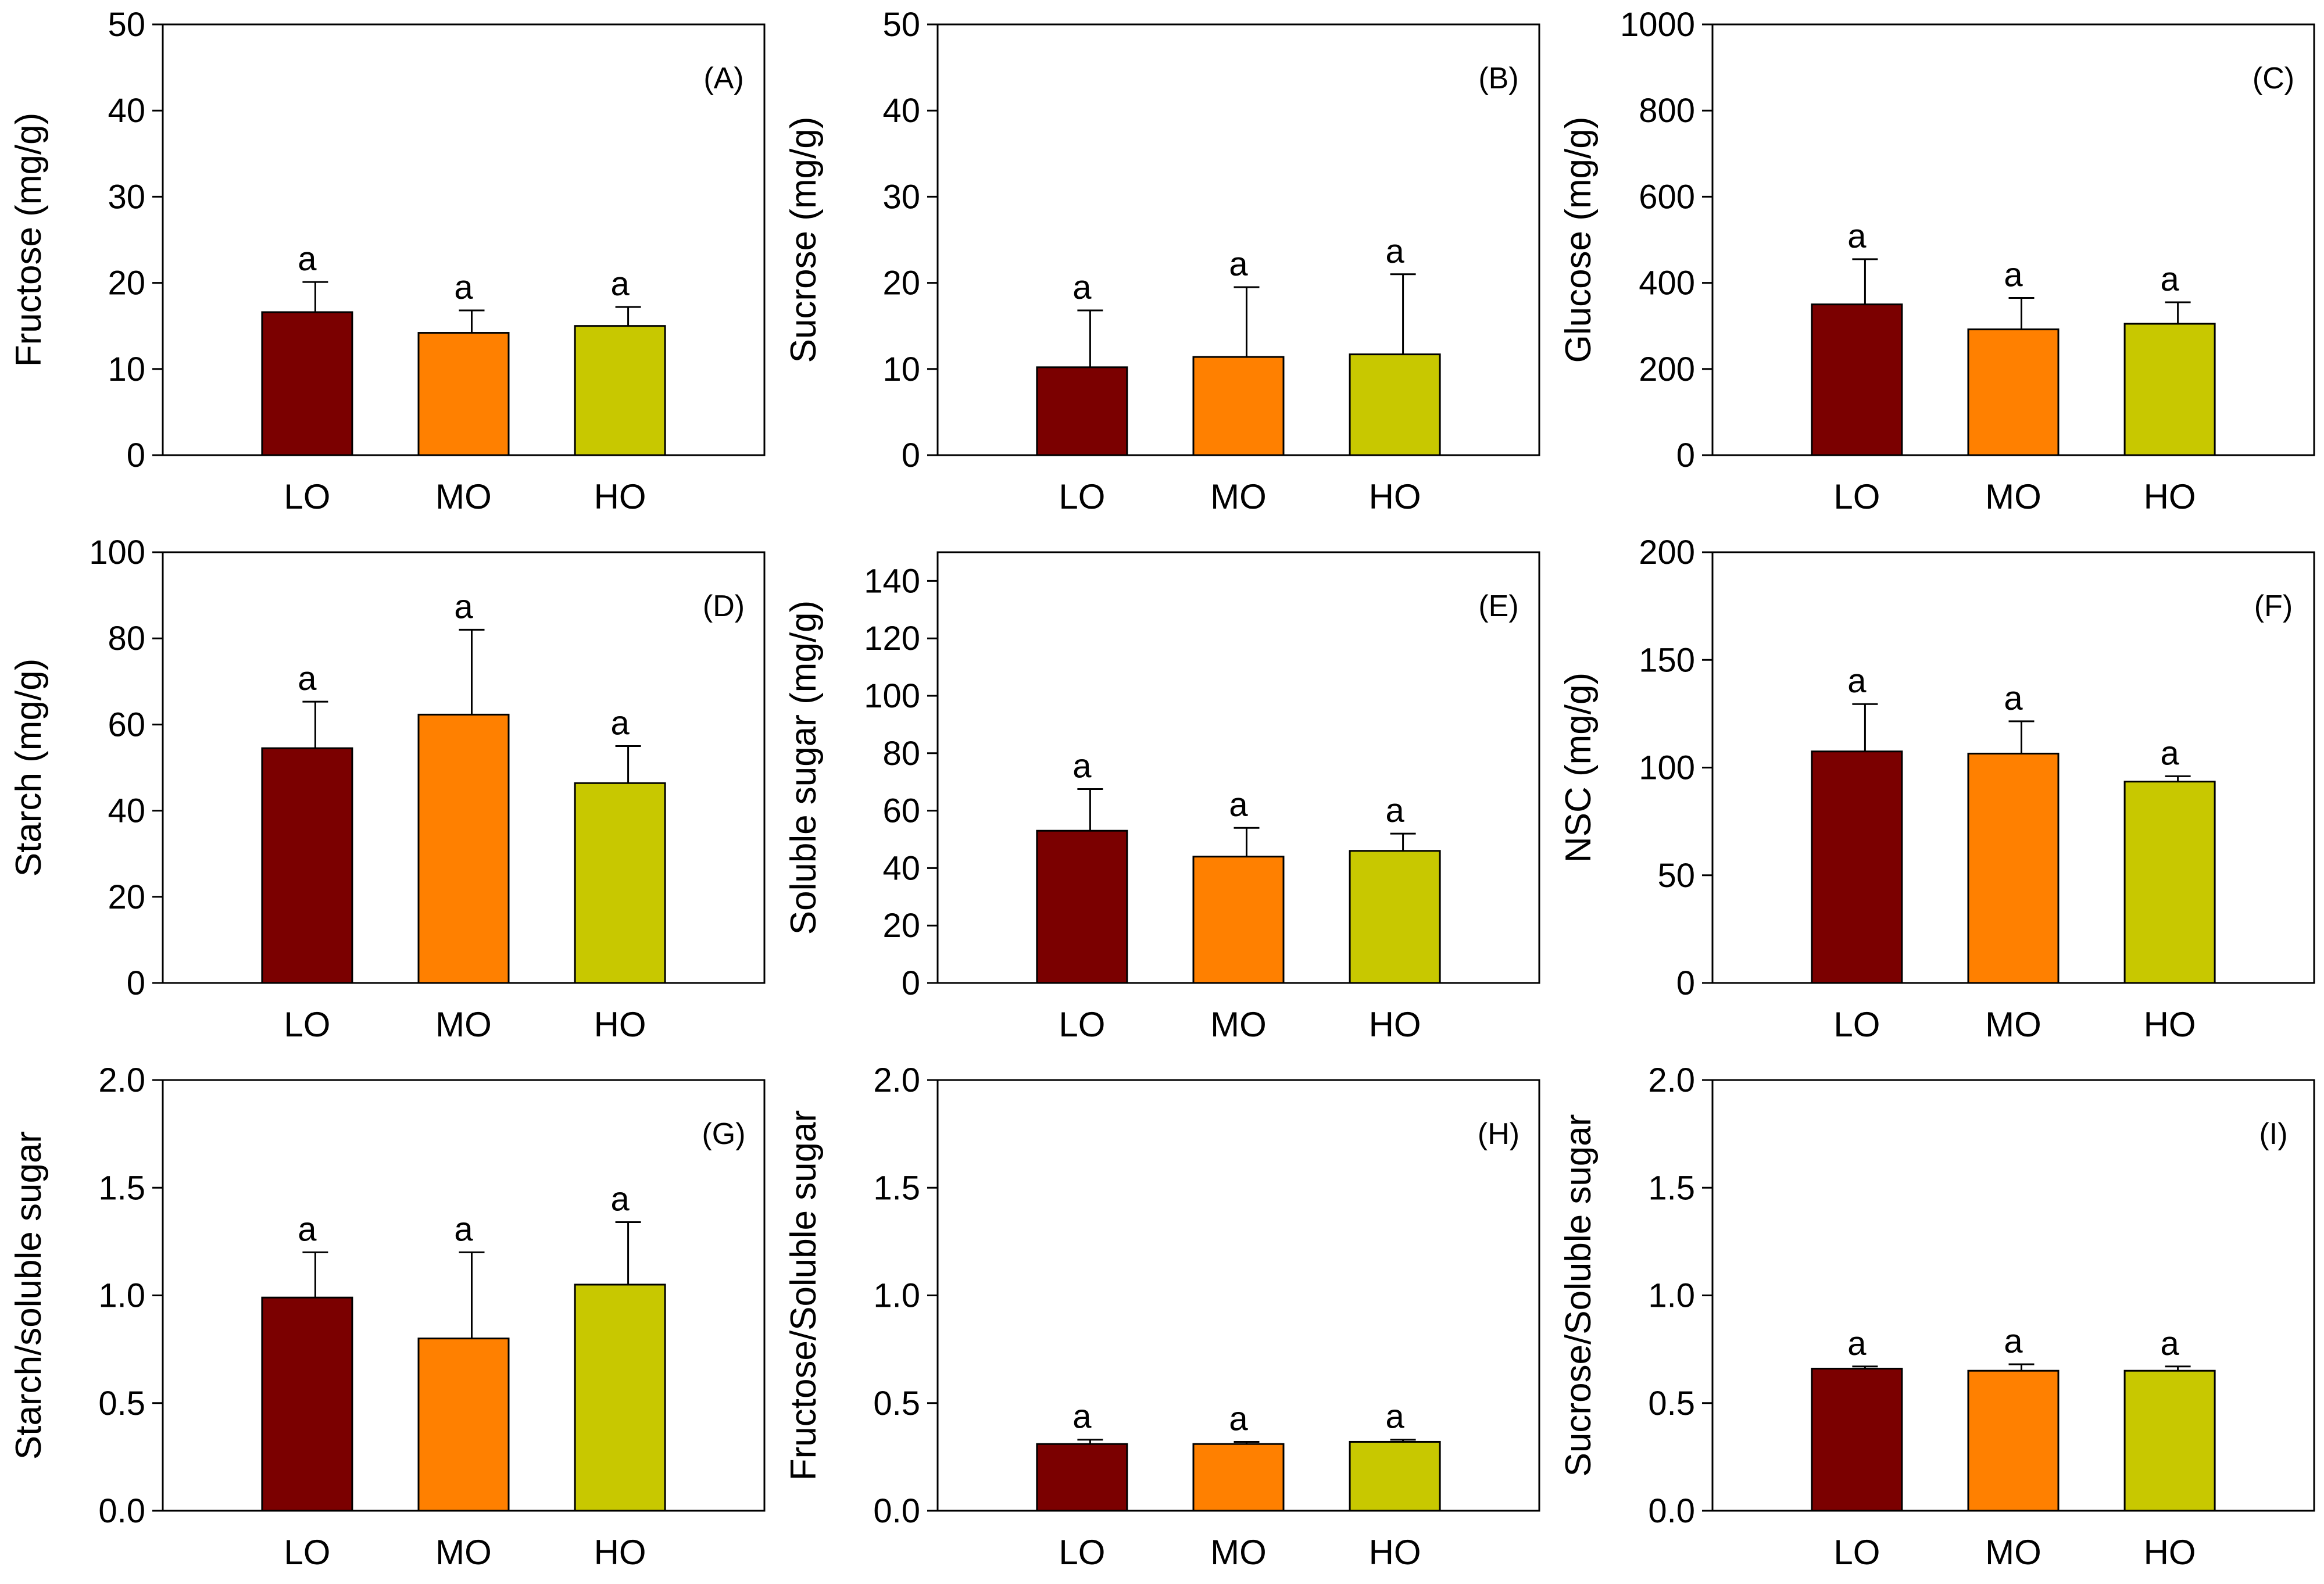 Image resolution: width=2324 pixels, height=1584 pixels. I want to click on chart-panel-b: 0 10 20 30 40 50 Sucrose (mg/g) (B) a LO a MO a HO, so click(1162, 264).